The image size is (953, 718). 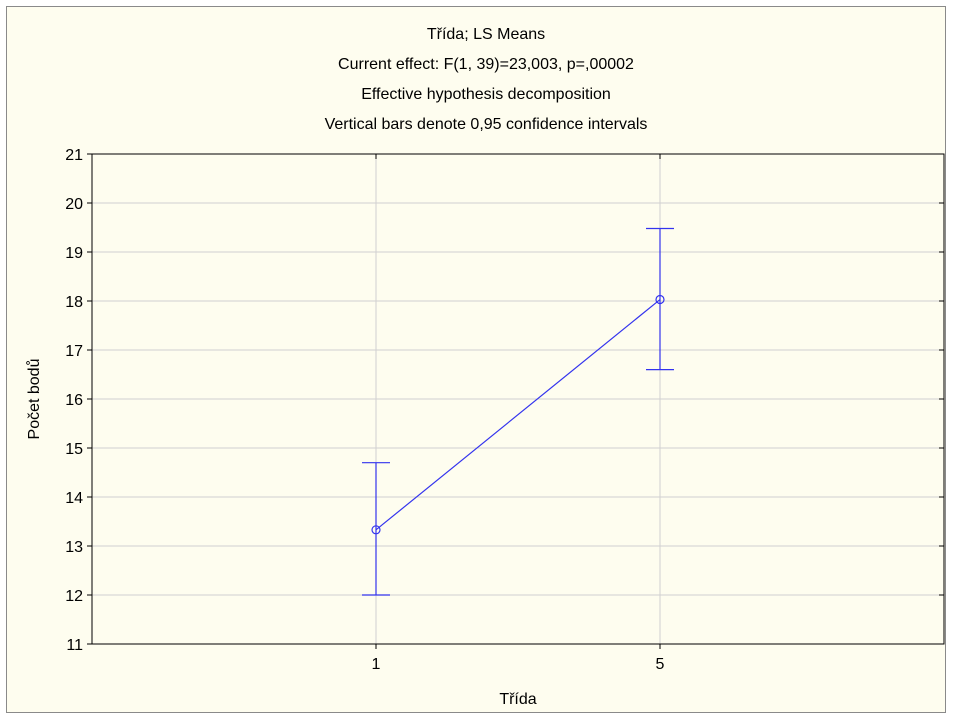 What do you see at coordinates (74, 400) in the screenshot?
I see `y-tick-label: 16` at bounding box center [74, 400].